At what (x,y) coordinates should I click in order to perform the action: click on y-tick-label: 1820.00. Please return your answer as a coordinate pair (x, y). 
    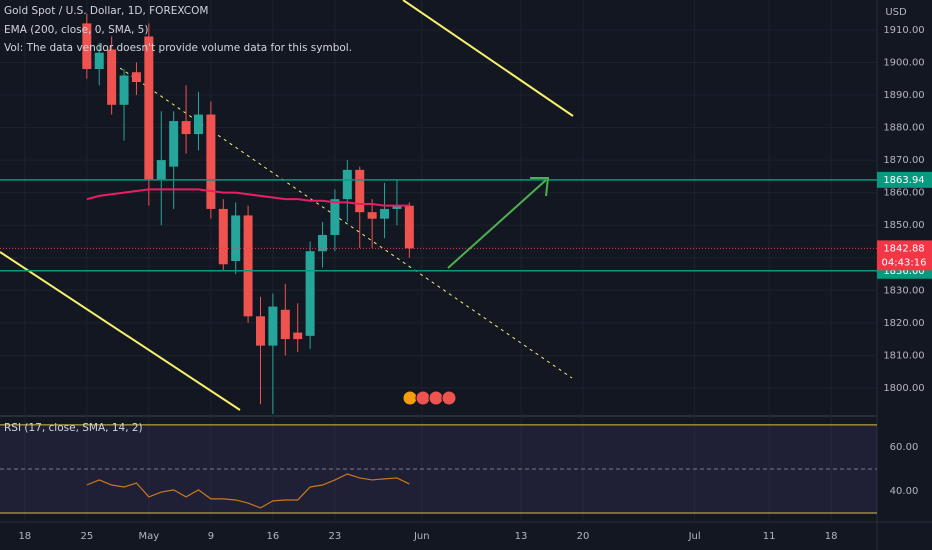
    Looking at the image, I should click on (903, 323).